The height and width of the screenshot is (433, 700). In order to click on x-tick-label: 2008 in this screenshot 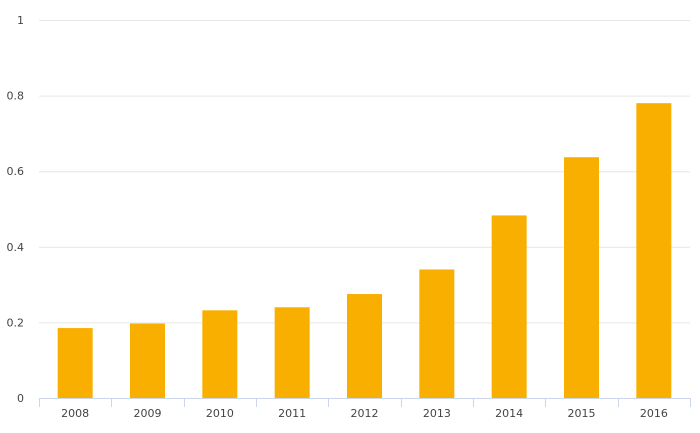, I will do `click(75, 413)`.